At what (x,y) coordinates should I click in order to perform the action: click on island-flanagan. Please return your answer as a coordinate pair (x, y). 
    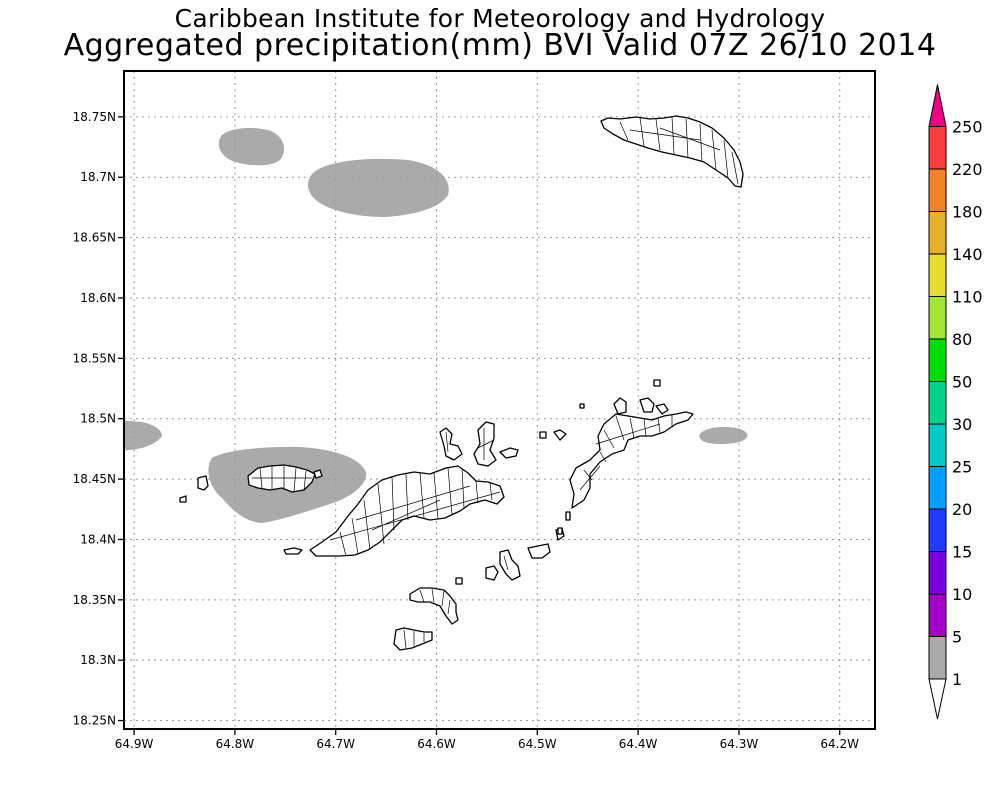
    Looking at the image, I should click on (459, 581).